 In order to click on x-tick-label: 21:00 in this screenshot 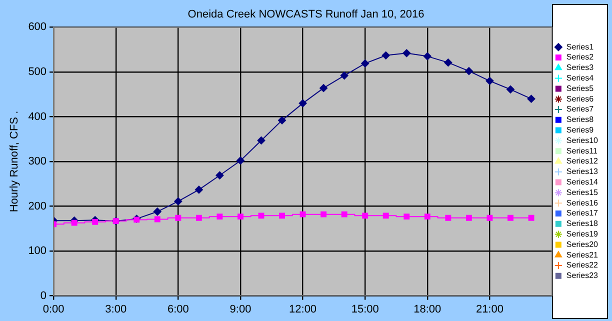, I will do `click(490, 309)`.